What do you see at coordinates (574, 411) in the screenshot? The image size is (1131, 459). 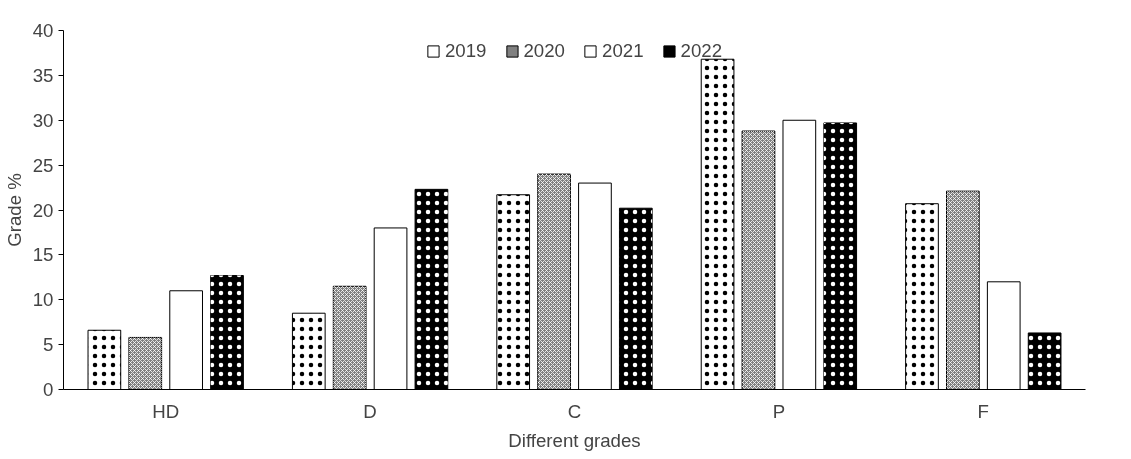 I see `x-tick-label: C` at bounding box center [574, 411].